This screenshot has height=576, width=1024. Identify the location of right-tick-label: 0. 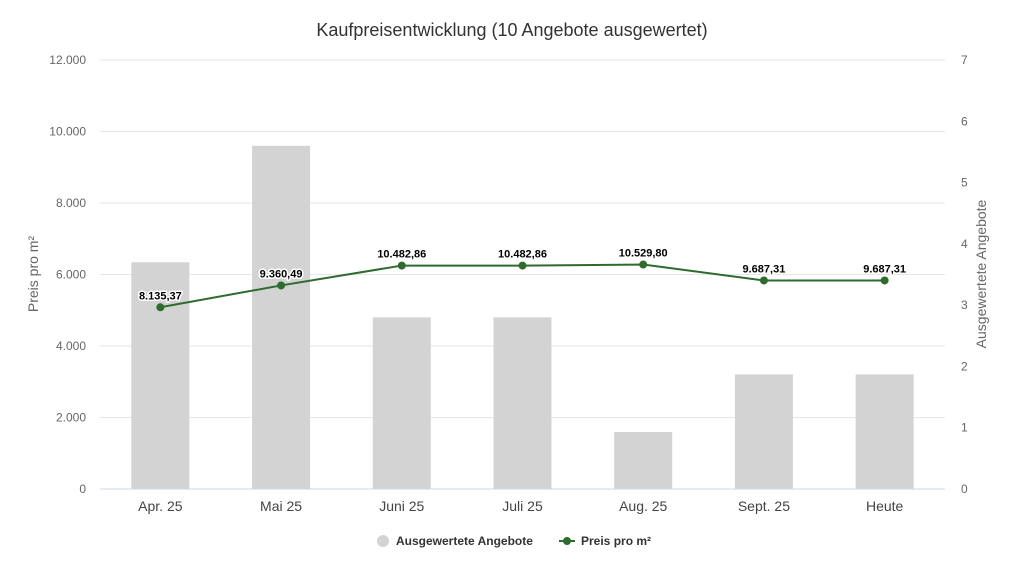
(964, 489).